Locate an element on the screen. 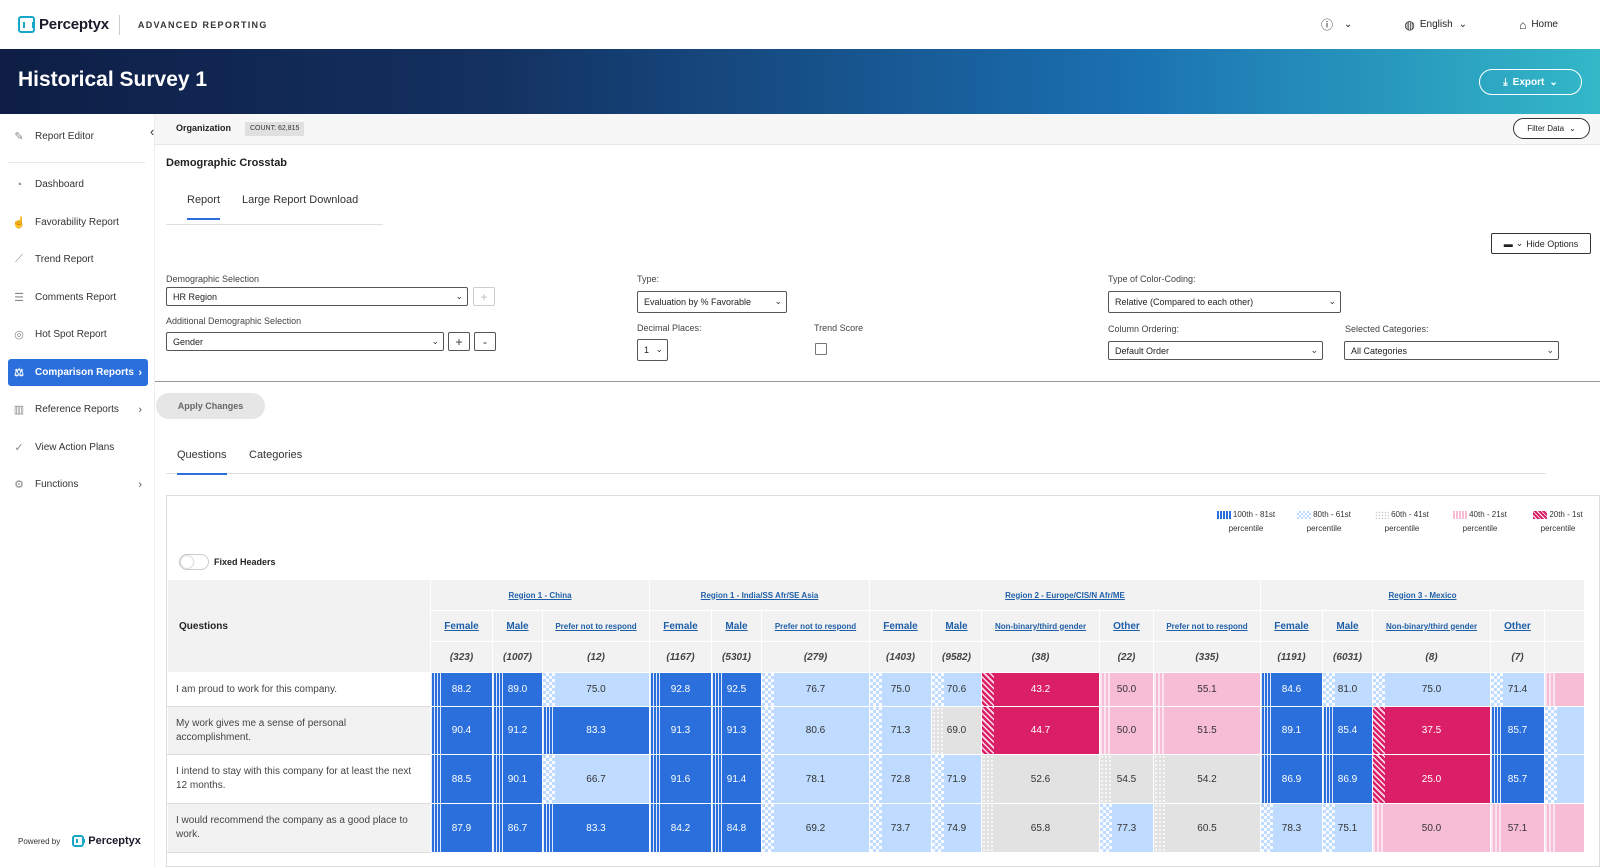  perceptyx-logo: Perceptyx is located at coordinates (63, 24).